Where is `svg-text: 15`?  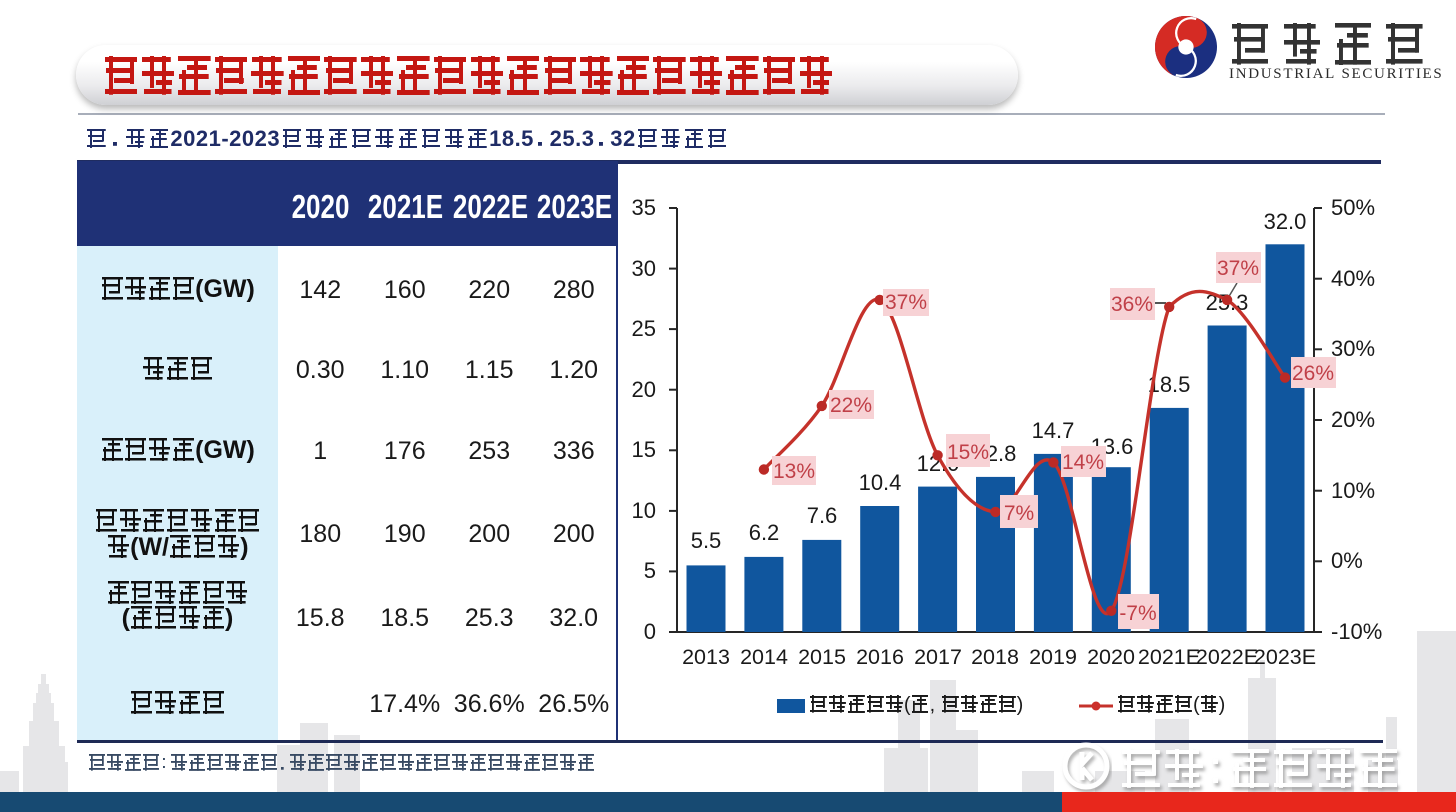
svg-text: 15 is located at coordinates (644, 449).